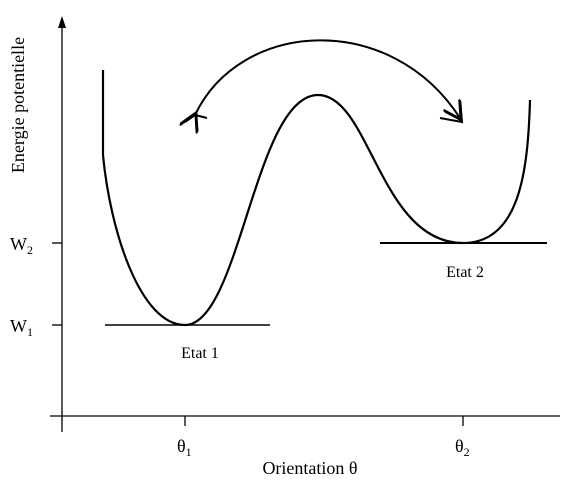  Describe the element at coordinates (21, 245) in the screenshot. I see `level-label: W2` at that location.